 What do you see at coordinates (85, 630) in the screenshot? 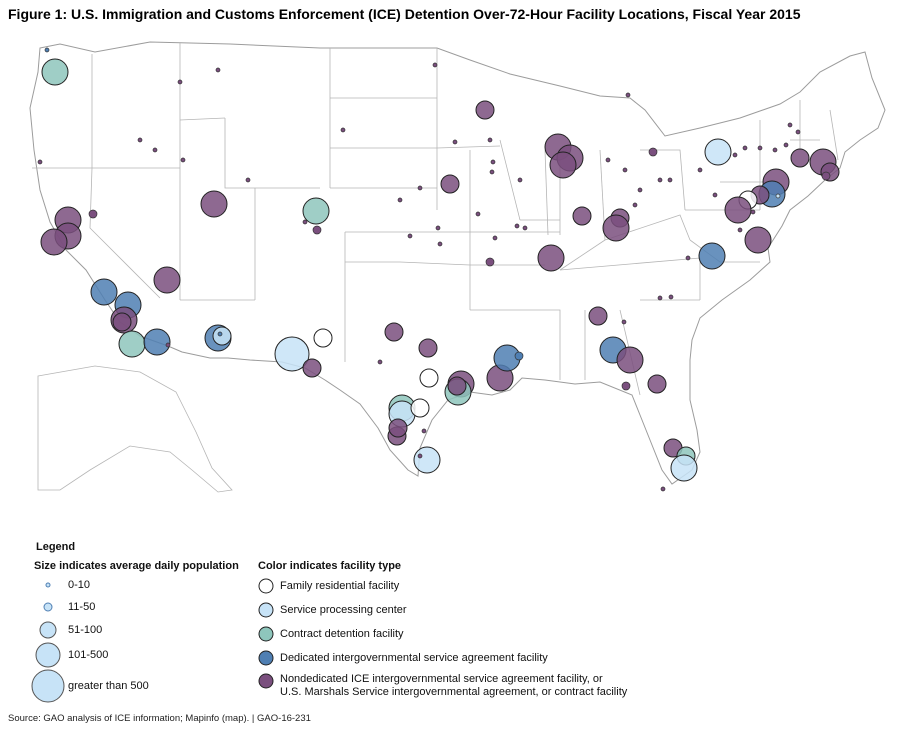
I see `size-label: 51-100` at bounding box center [85, 630].